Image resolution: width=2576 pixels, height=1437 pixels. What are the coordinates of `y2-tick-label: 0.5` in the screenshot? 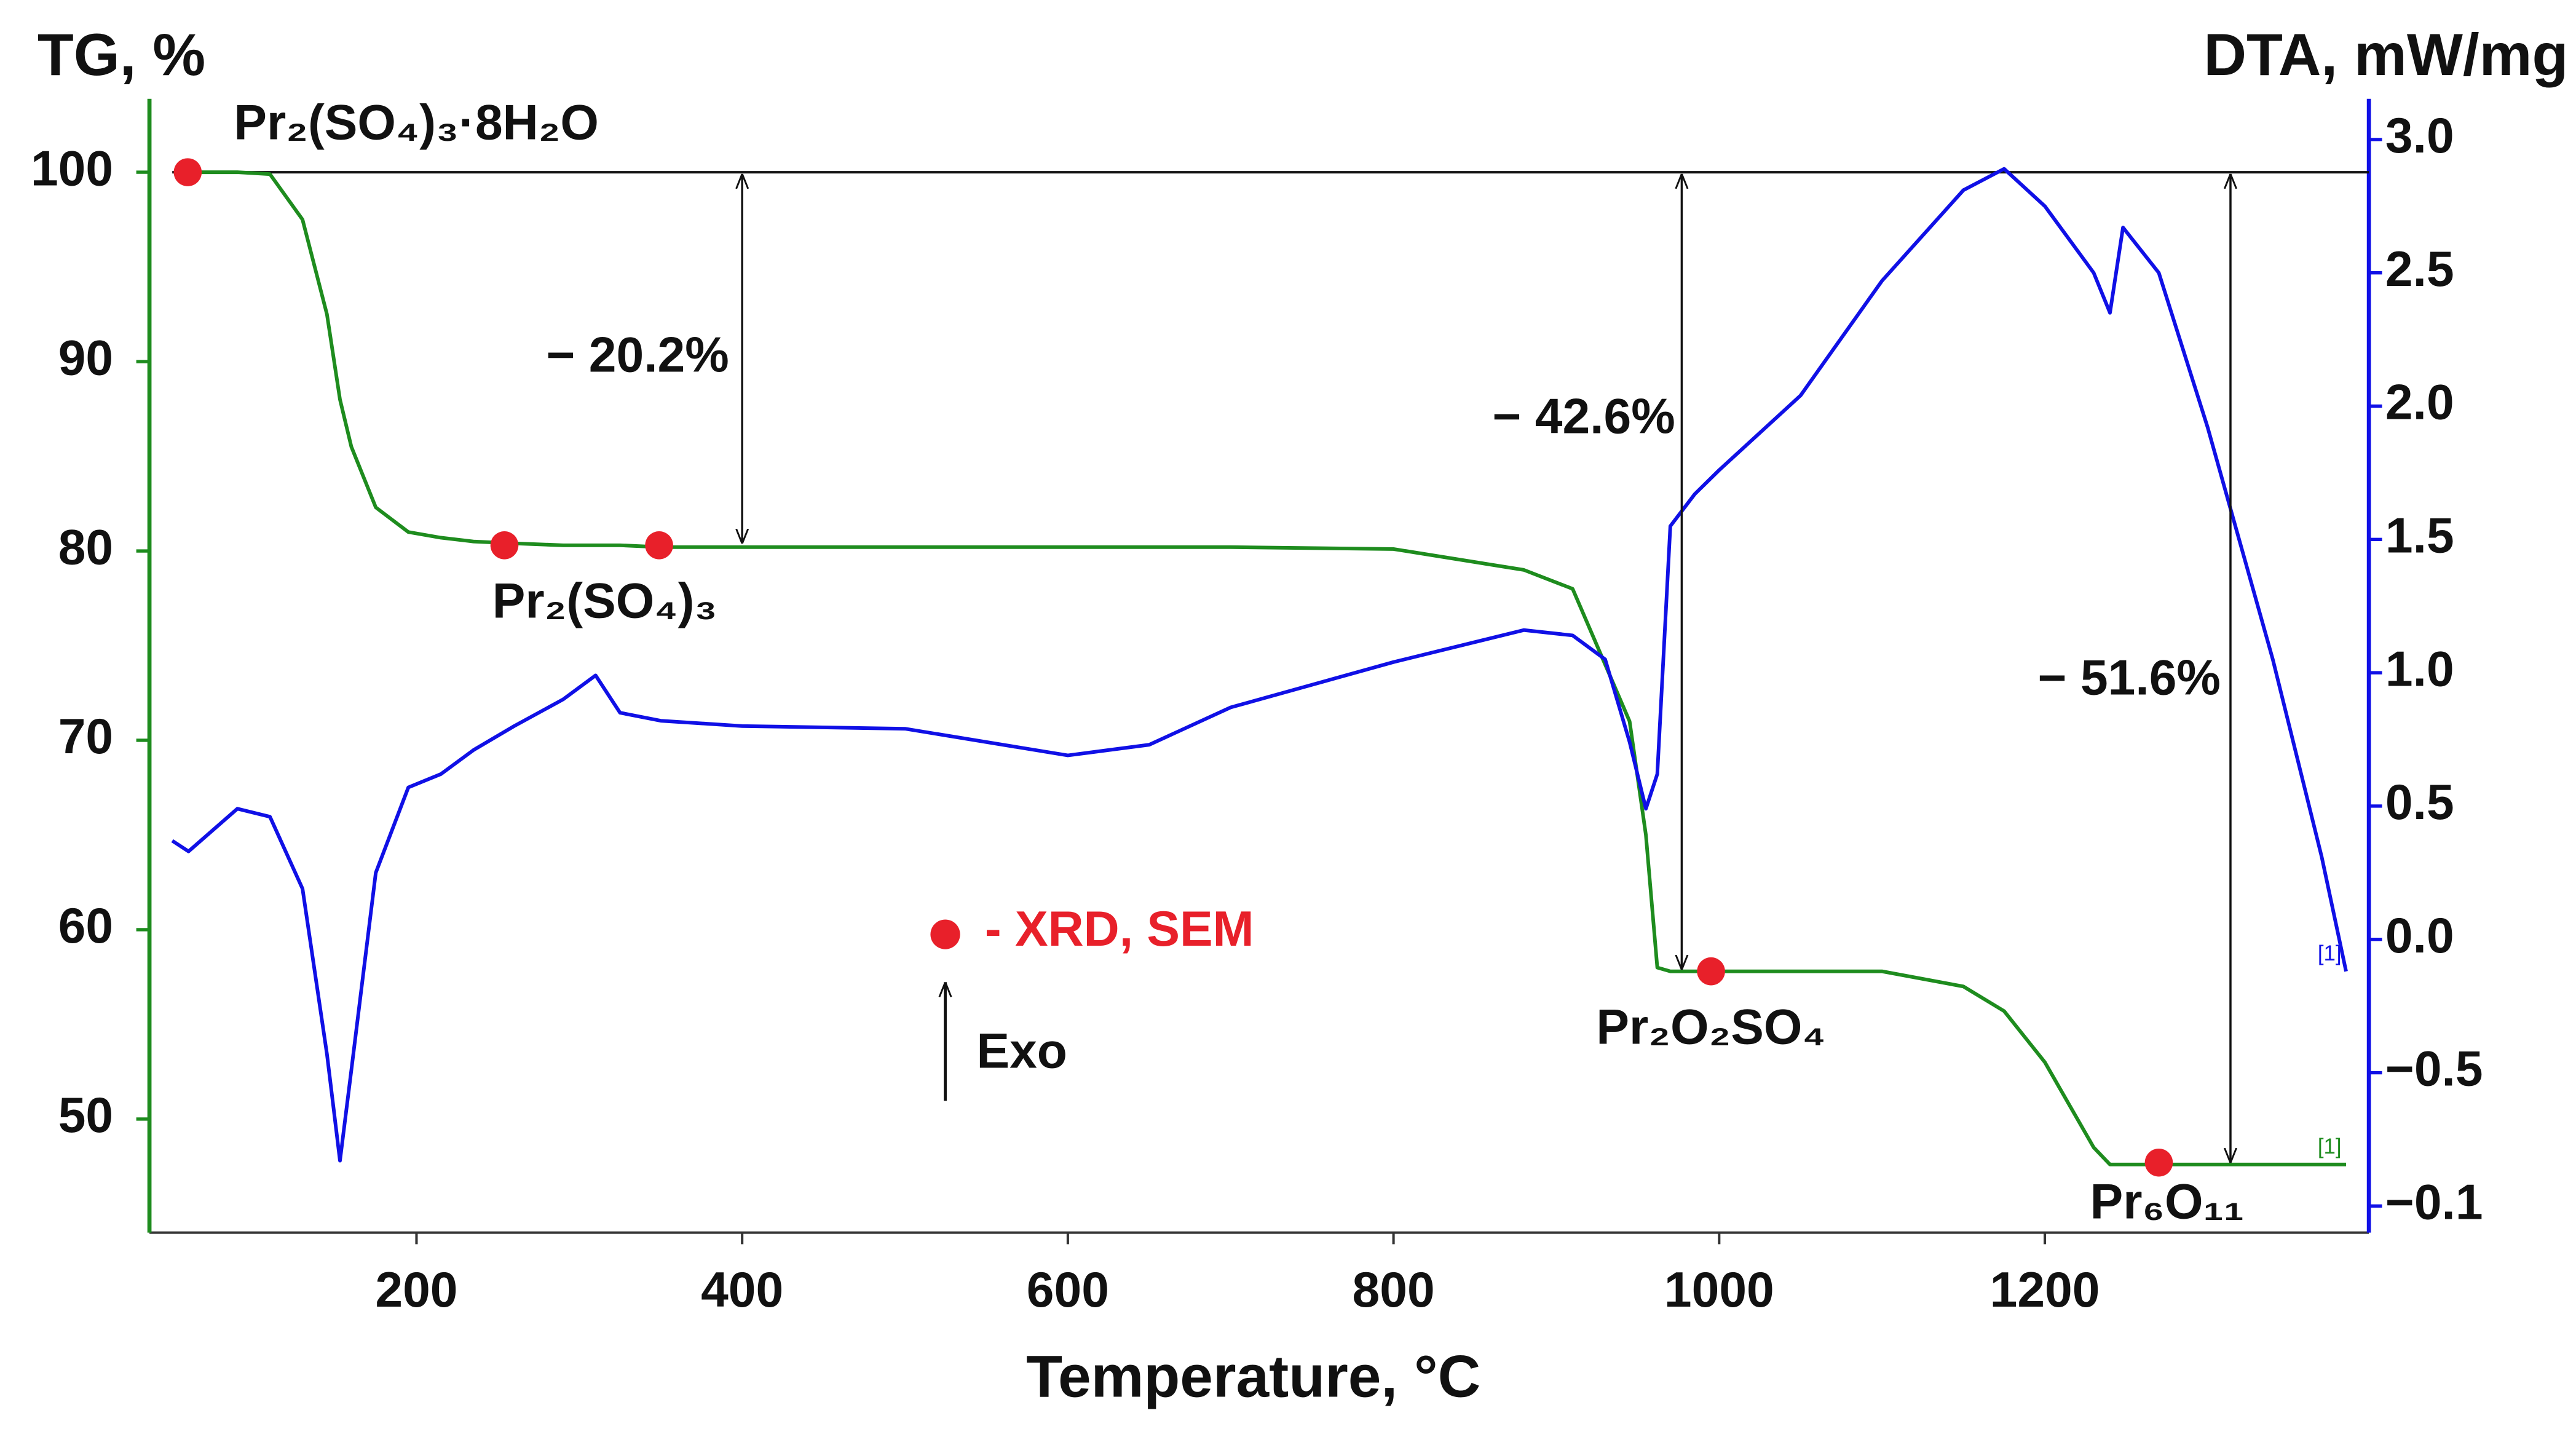 It's located at (2419, 802).